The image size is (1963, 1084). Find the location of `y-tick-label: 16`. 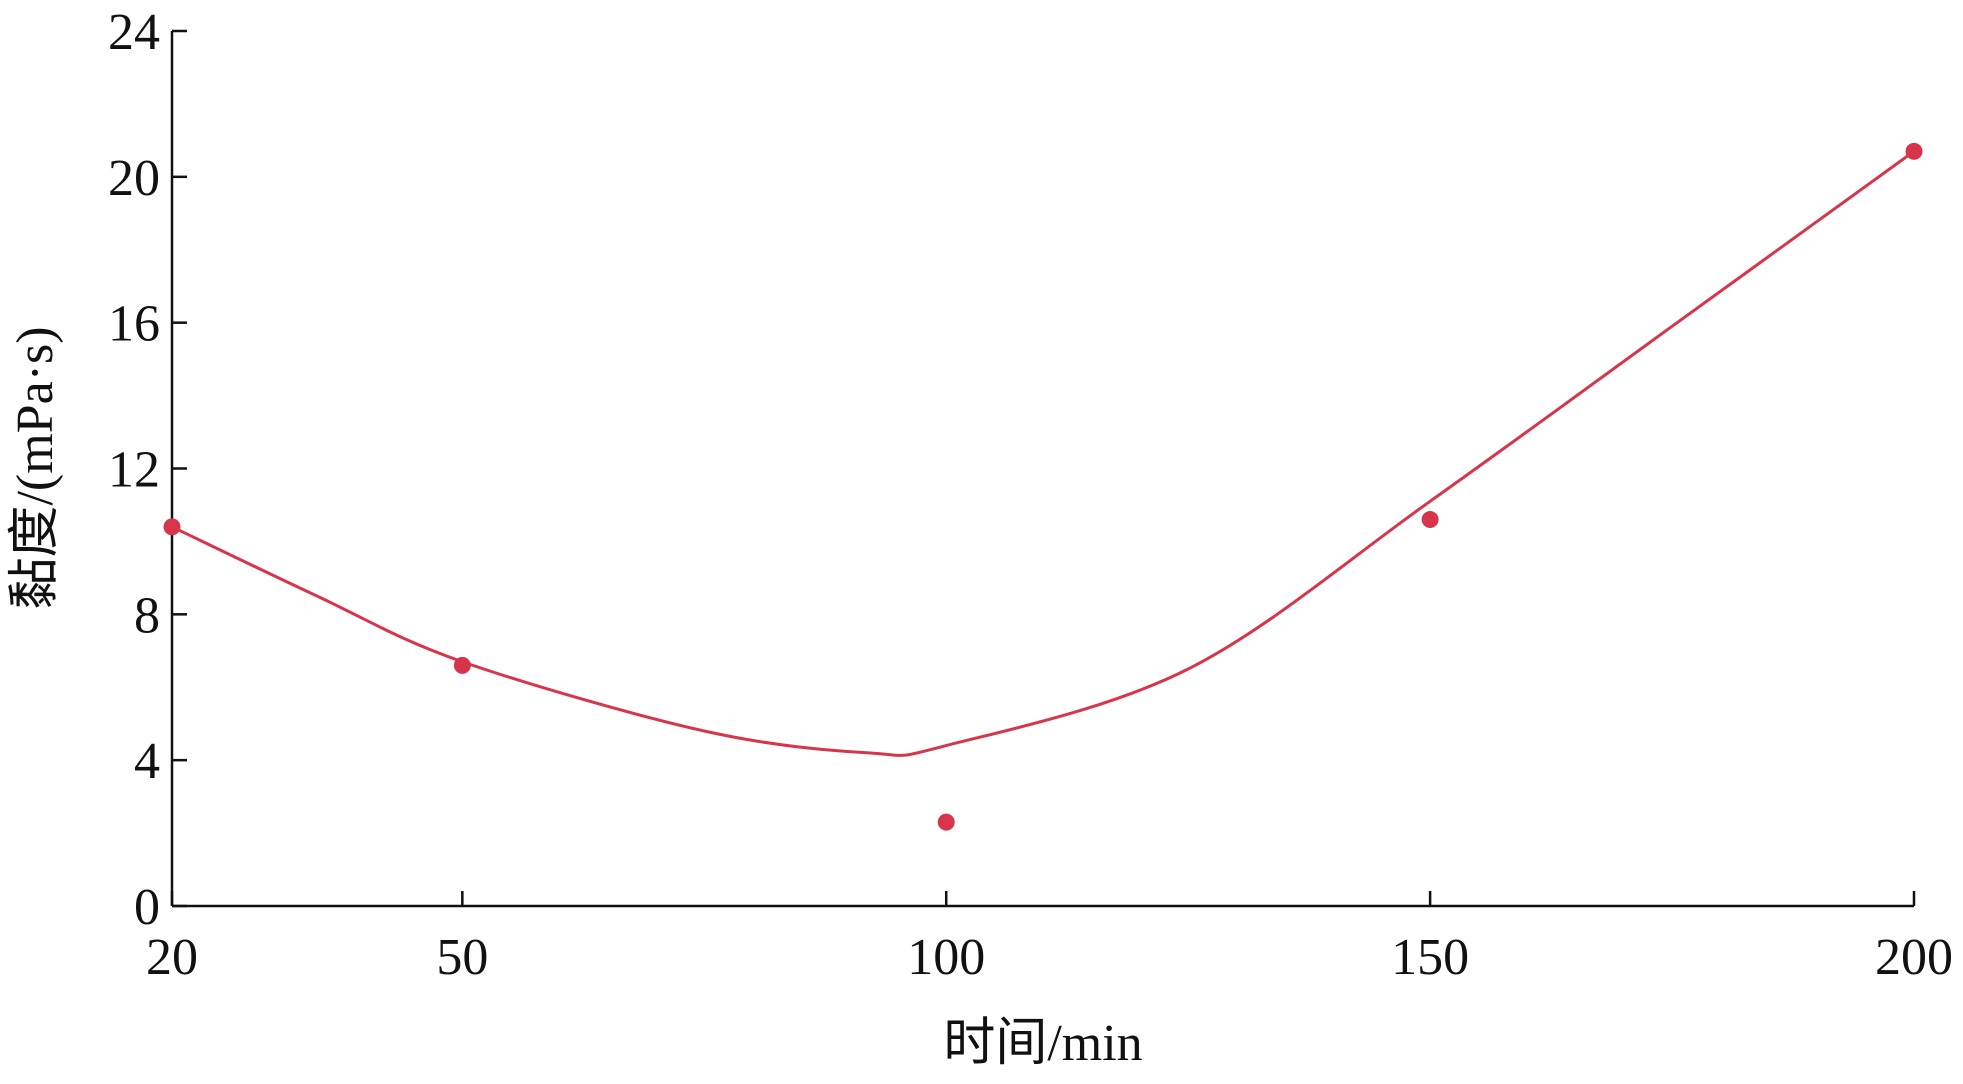

y-tick-label: 16 is located at coordinates (134, 324).